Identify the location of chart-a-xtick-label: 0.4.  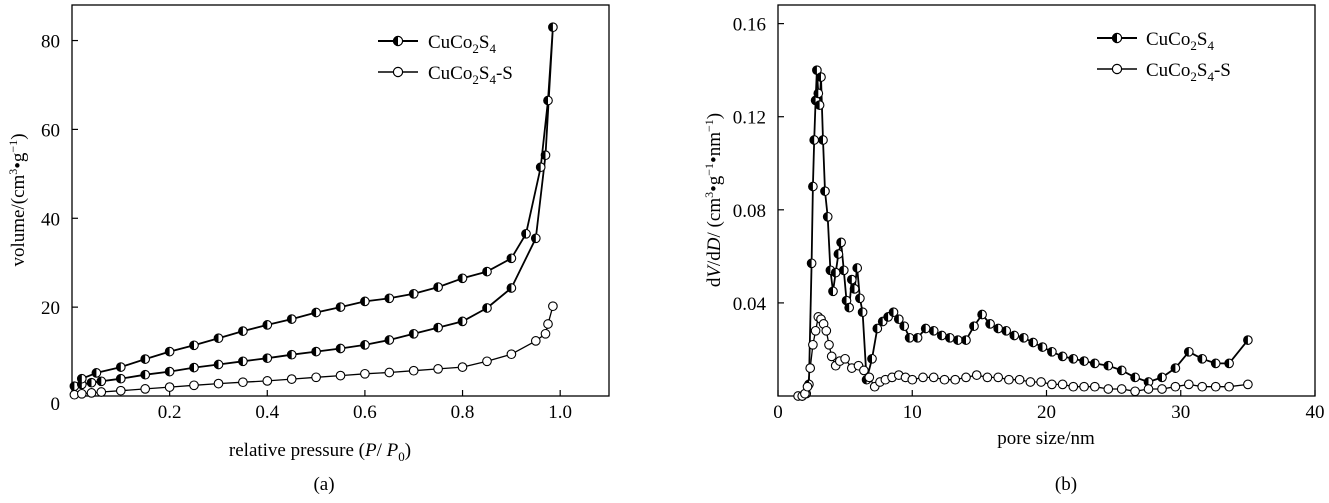
(267, 412).